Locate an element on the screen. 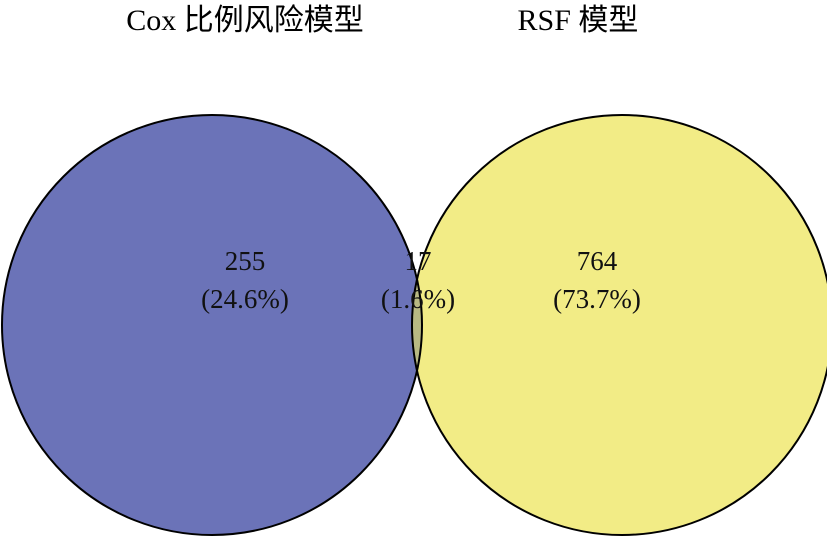 The width and height of the screenshot is (827, 544). overlap-percent: (1.6%) is located at coordinates (418, 299).